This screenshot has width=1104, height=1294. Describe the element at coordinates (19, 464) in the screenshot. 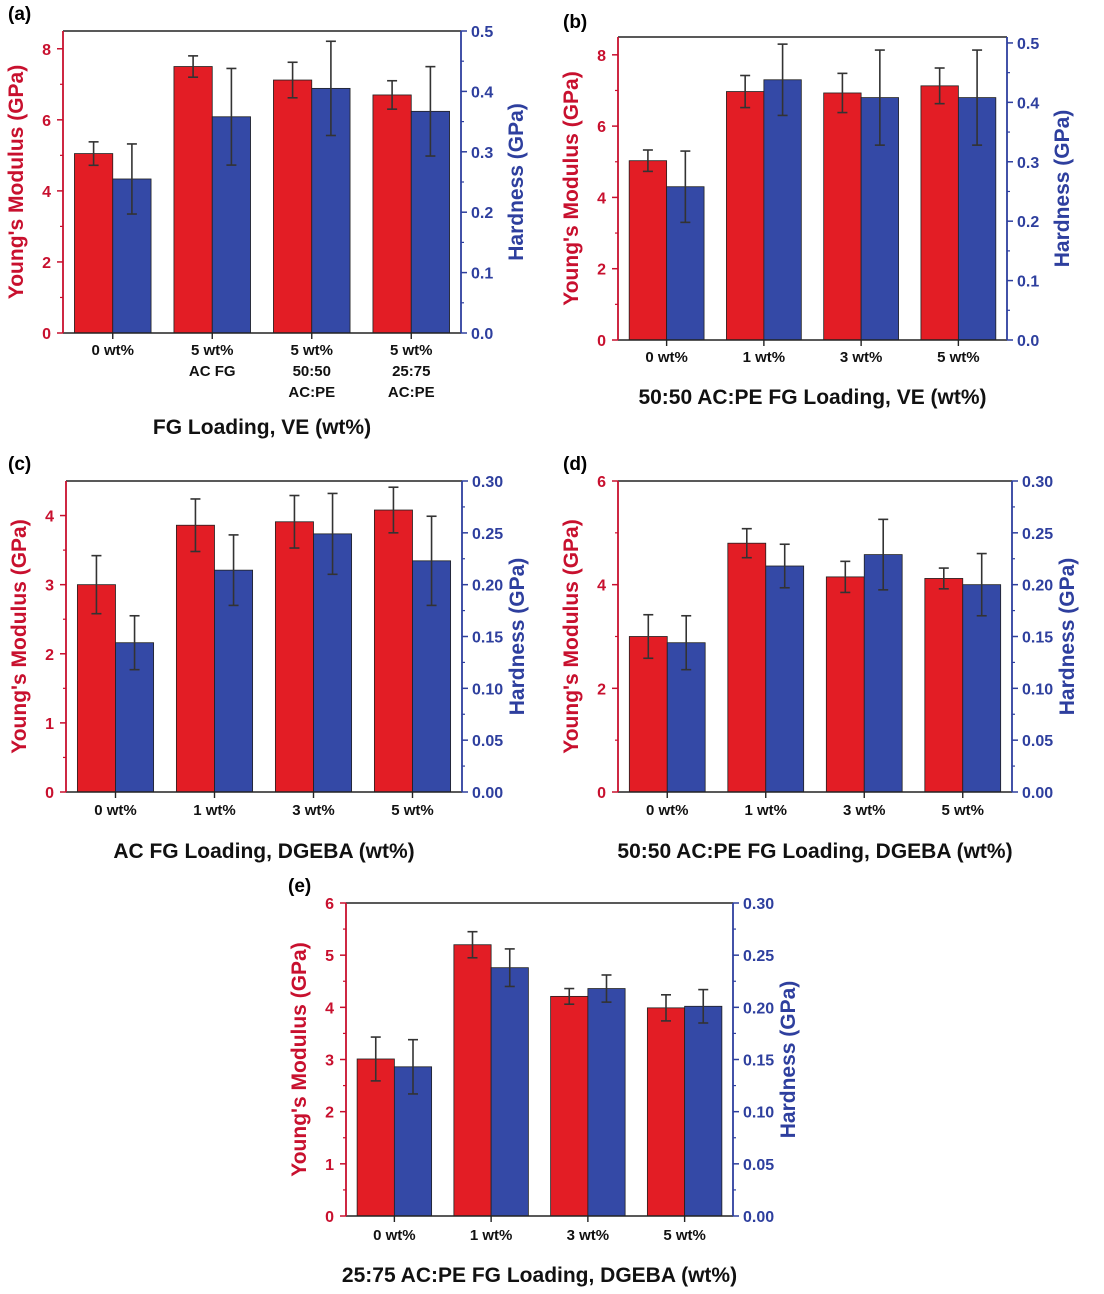

I see `panel-label: (c)` at that location.